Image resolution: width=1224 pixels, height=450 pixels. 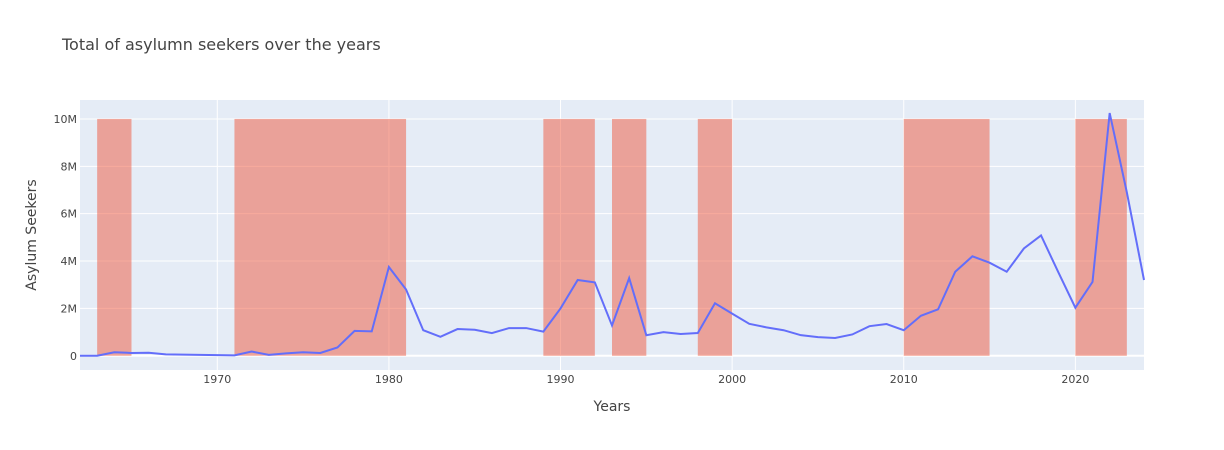 What do you see at coordinates (69, 214) in the screenshot?
I see `y-tick-label: 6M` at bounding box center [69, 214].